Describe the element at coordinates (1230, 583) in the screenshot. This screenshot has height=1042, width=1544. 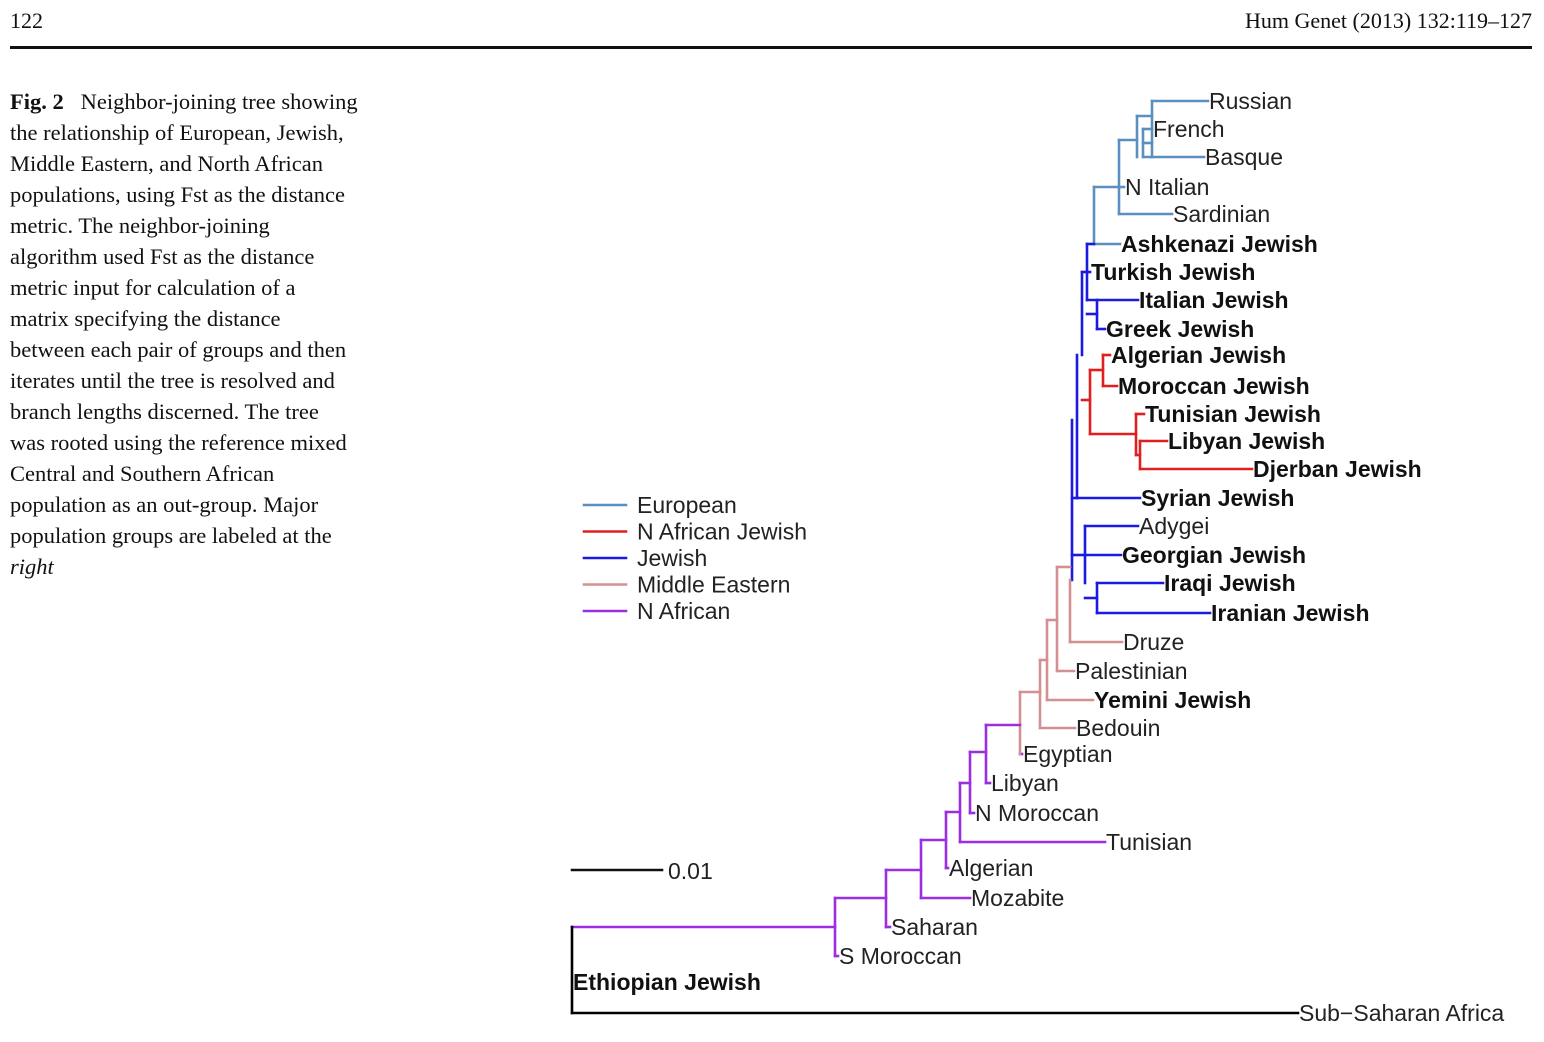
I see `leaf-label-iraqi-jewish: Iraqi Jewish` at that location.